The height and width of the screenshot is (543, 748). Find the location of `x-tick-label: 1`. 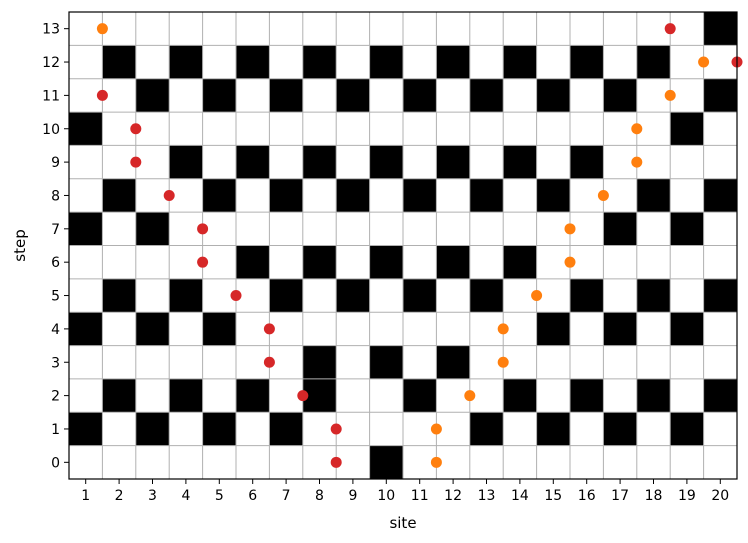

x-tick-label: 1 is located at coordinates (85, 496).